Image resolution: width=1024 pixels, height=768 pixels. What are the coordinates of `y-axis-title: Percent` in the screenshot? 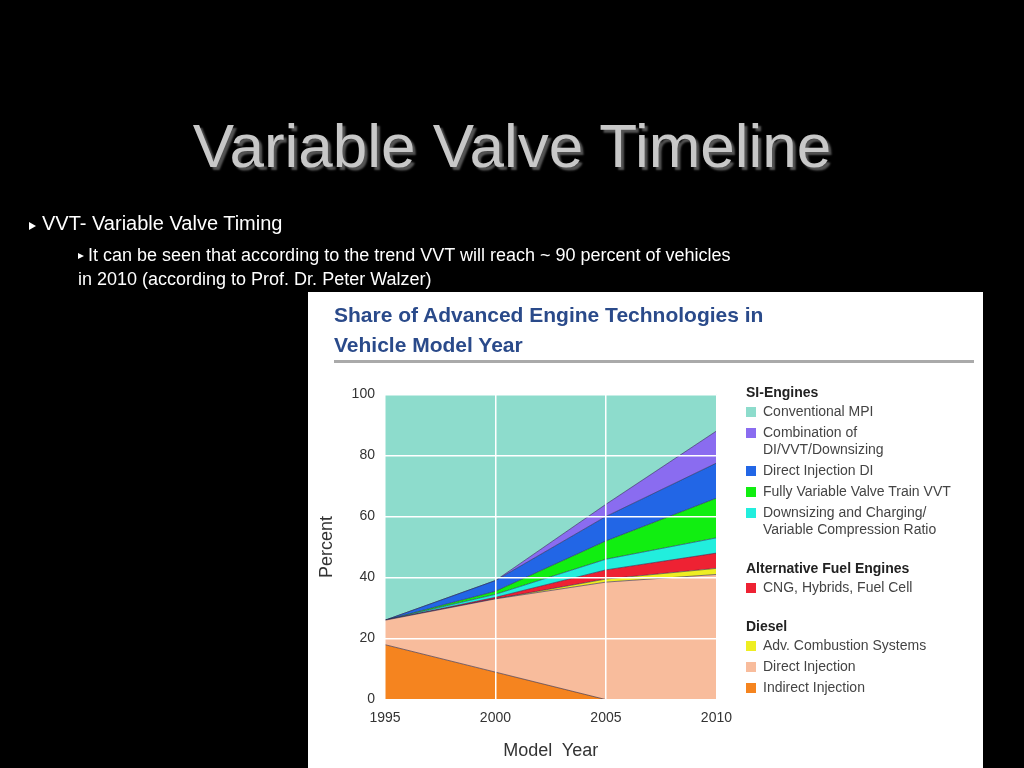 It's located at (325, 547).